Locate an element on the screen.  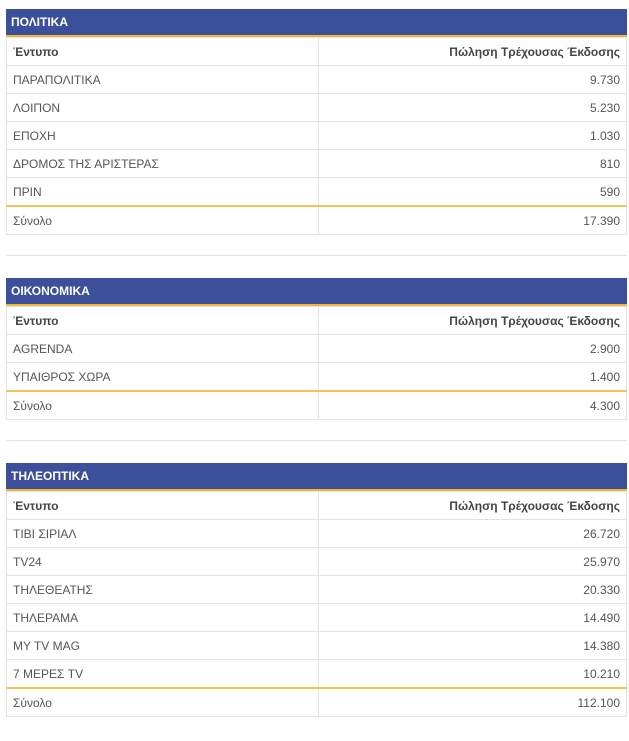
row: ΥΠΑΙΘΡΟΣ ΧΩΡΑ 1.400 is located at coordinates (316, 377).